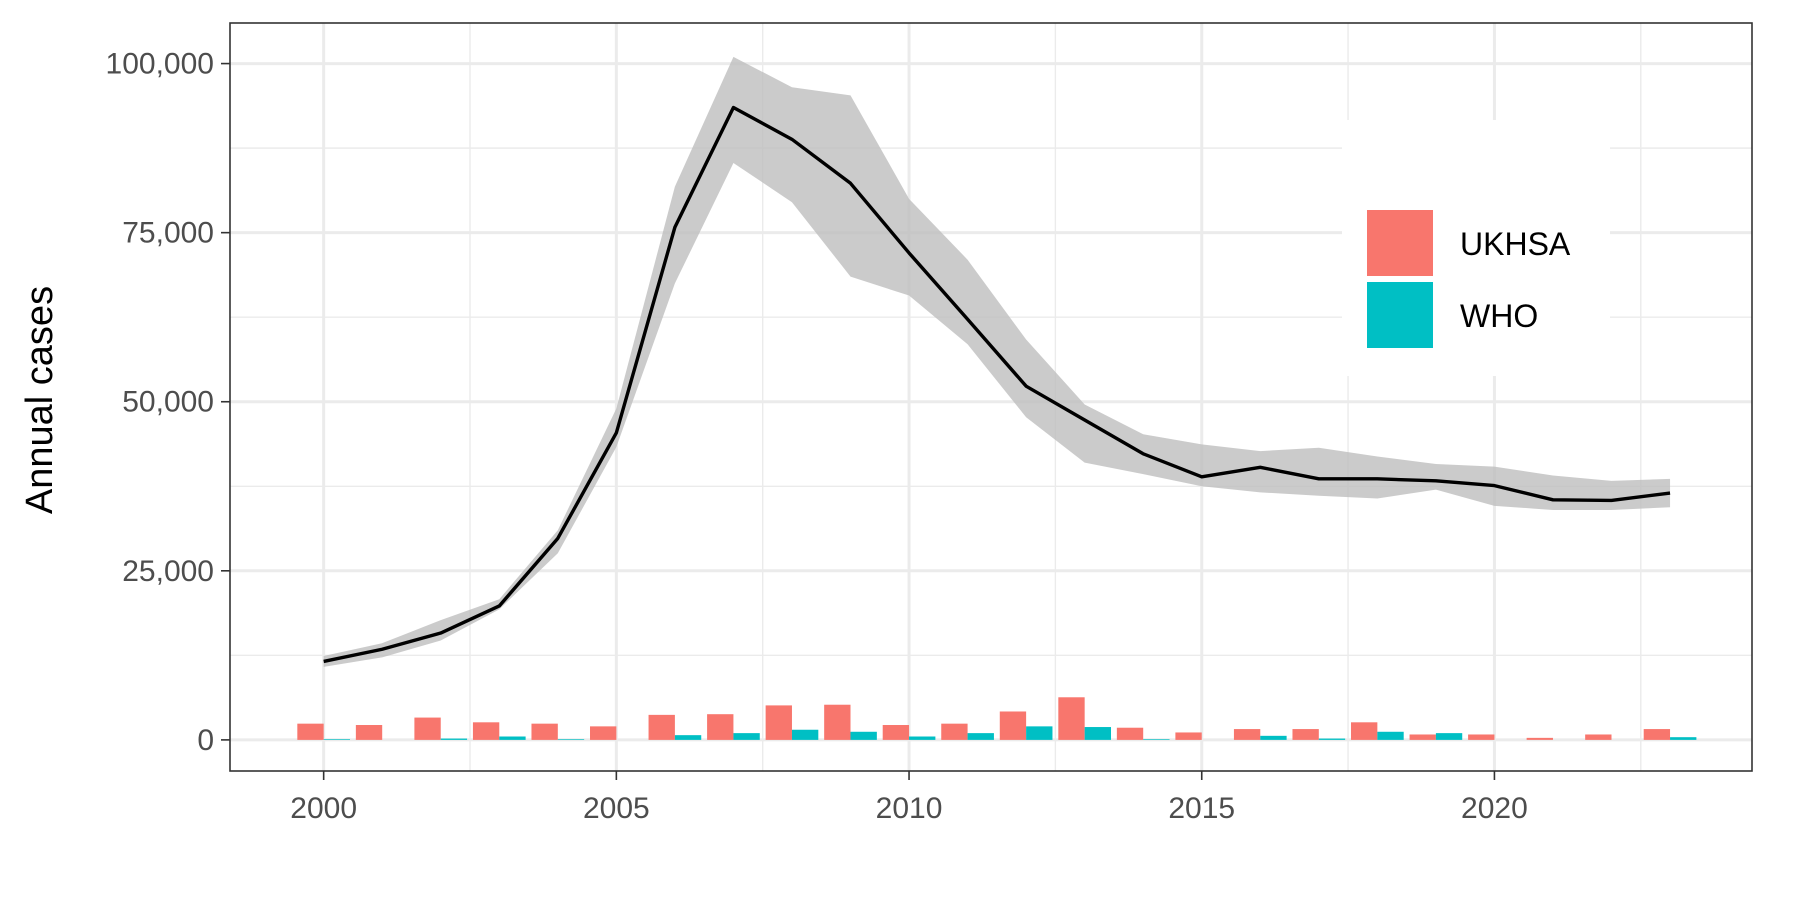 Image resolution: width=1800 pixels, height=900 pixels. I want to click on x-tick-label: 2020, so click(1494, 808).